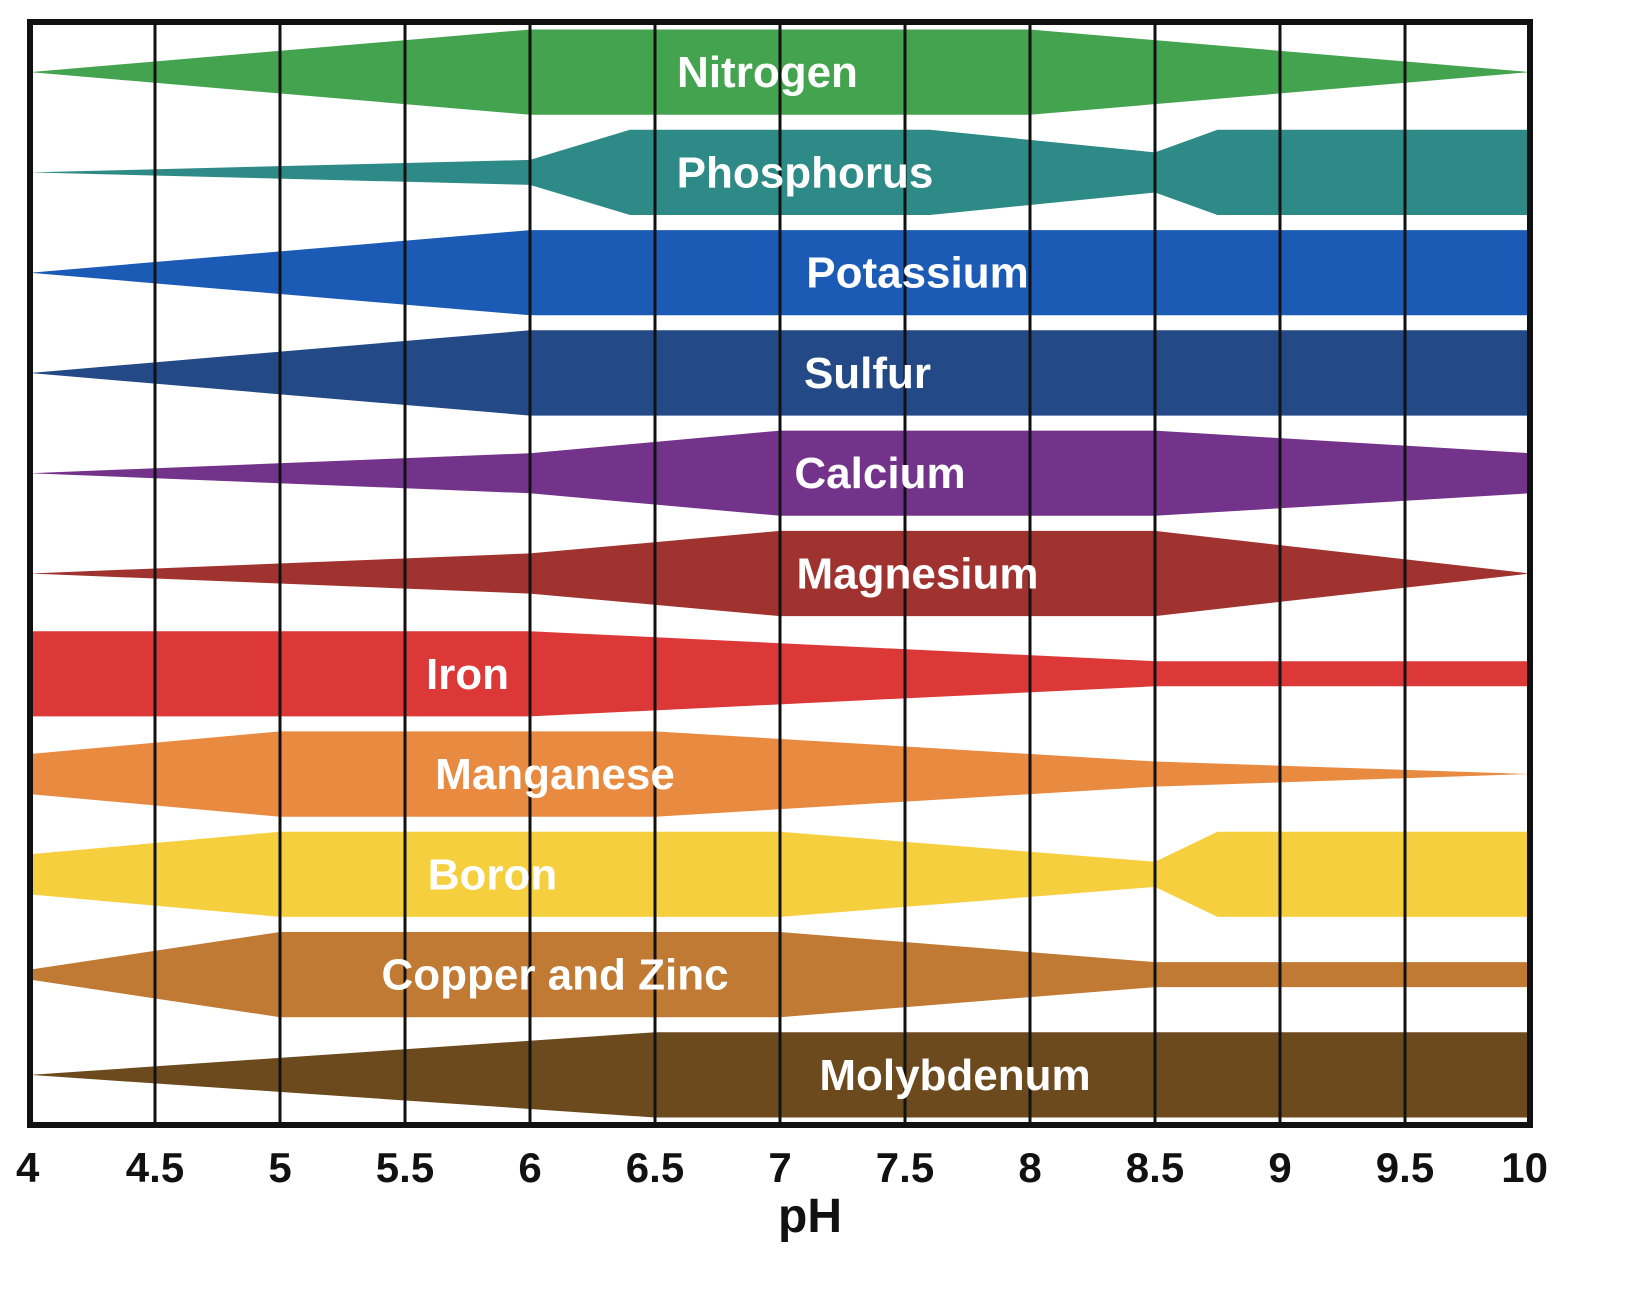  Describe the element at coordinates (1155, 1167) in the screenshot. I see `x-tick-label: 8.5` at that location.